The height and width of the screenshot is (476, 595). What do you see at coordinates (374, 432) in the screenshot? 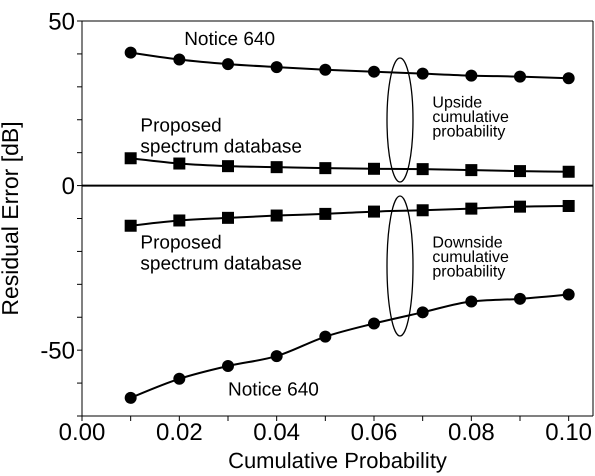
I see `x-tick-label: 0.06` at bounding box center [374, 432].